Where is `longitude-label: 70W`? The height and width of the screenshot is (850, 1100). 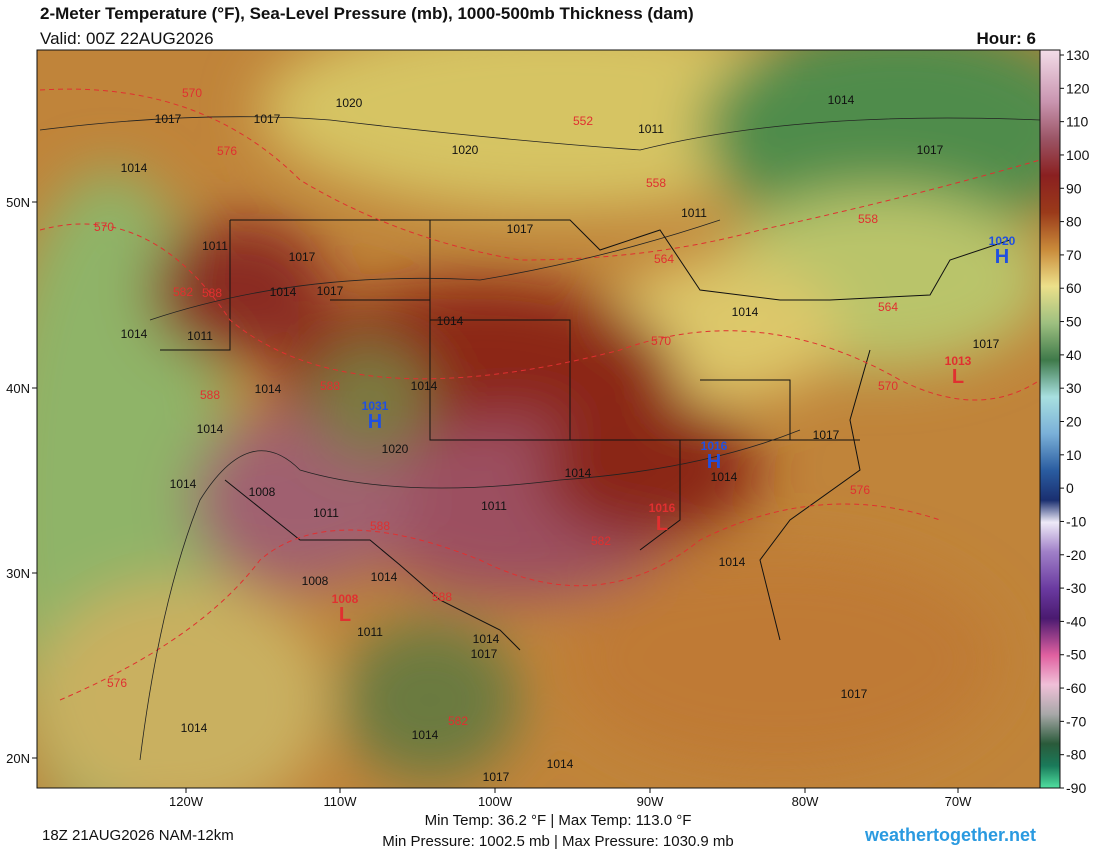 longitude-label: 70W is located at coordinates (958, 801).